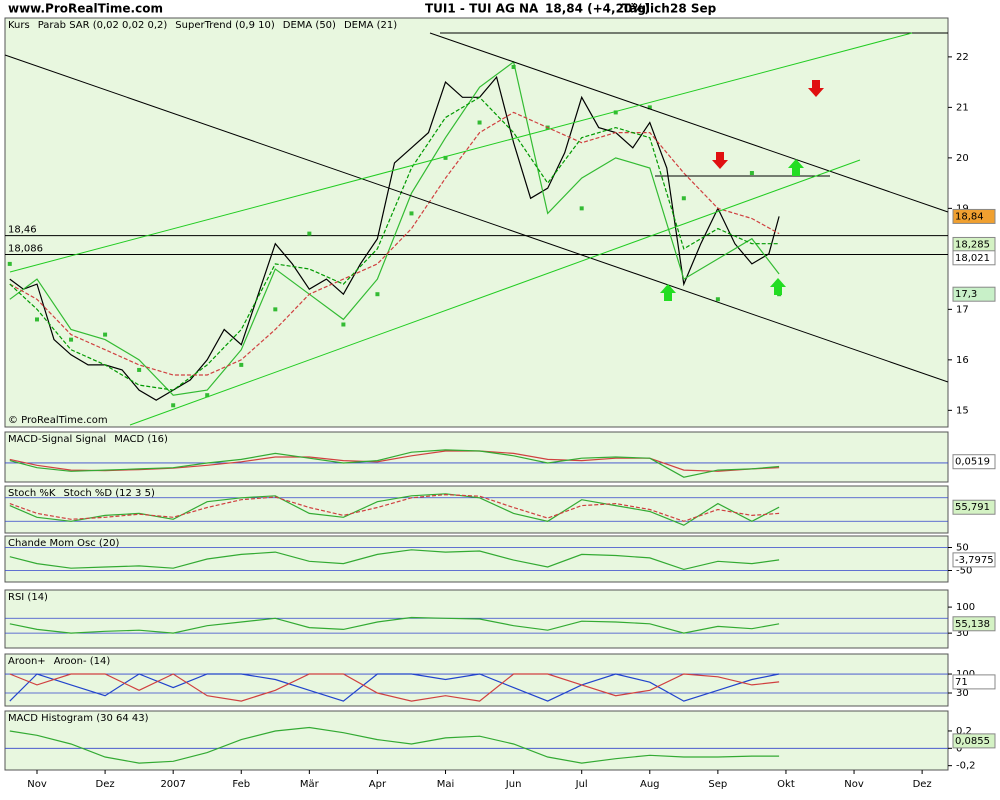 Image resolution: width=1000 pixels, height=800 pixels. I want to click on last-value-label: 17,3, so click(966, 294).